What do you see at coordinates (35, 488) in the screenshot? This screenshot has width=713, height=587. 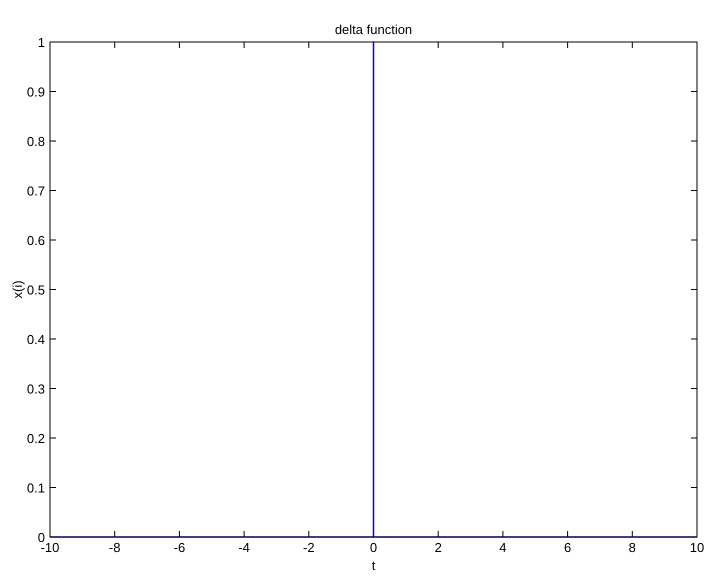 I see `y-tick-label: 0.1` at bounding box center [35, 488].